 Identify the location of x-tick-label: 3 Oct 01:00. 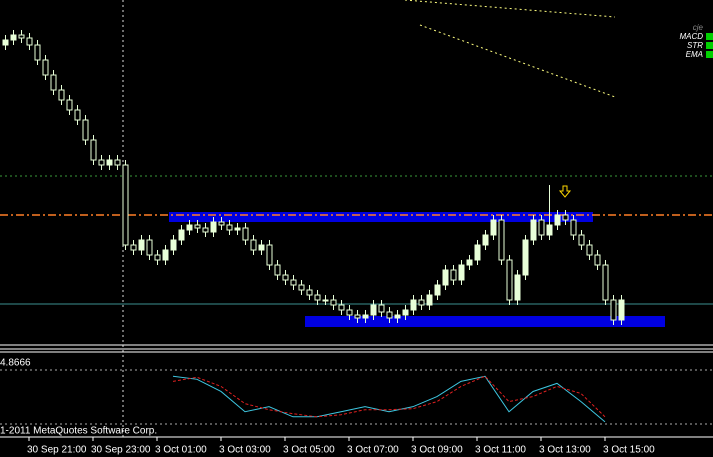
(181, 450).